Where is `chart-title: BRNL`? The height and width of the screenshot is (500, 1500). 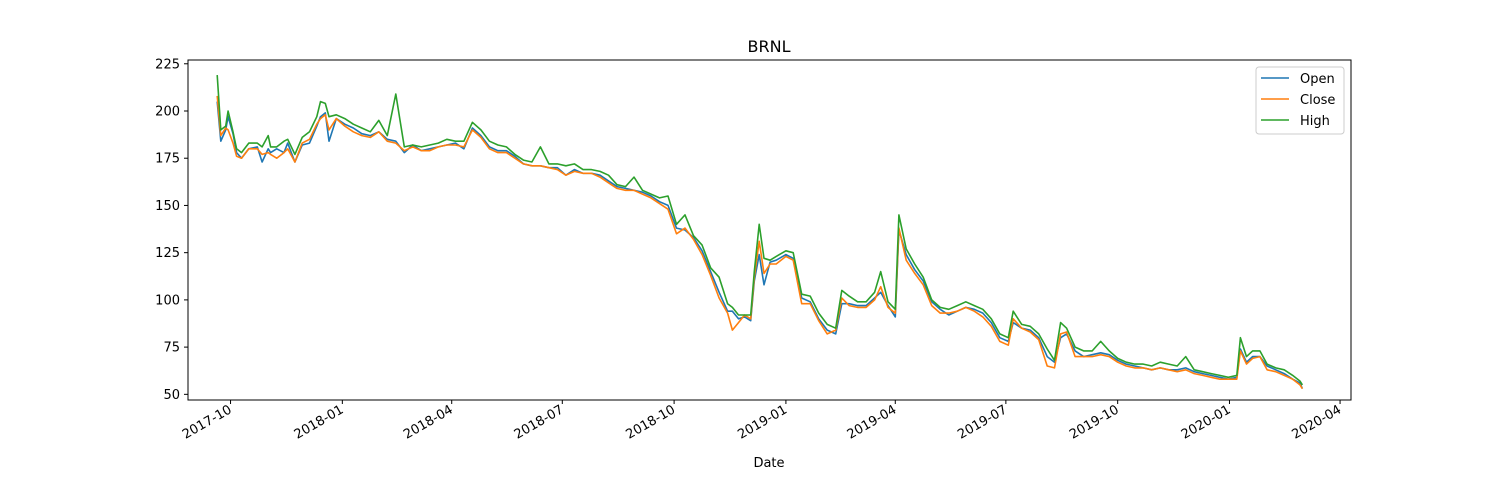
chart-title: BRNL is located at coordinates (769, 46).